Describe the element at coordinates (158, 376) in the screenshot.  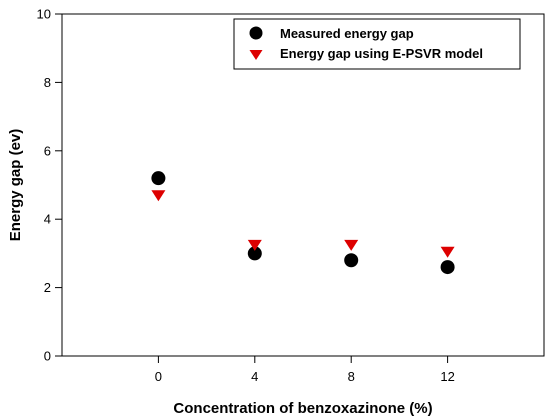
I see `x-tick-label: 0` at that location.